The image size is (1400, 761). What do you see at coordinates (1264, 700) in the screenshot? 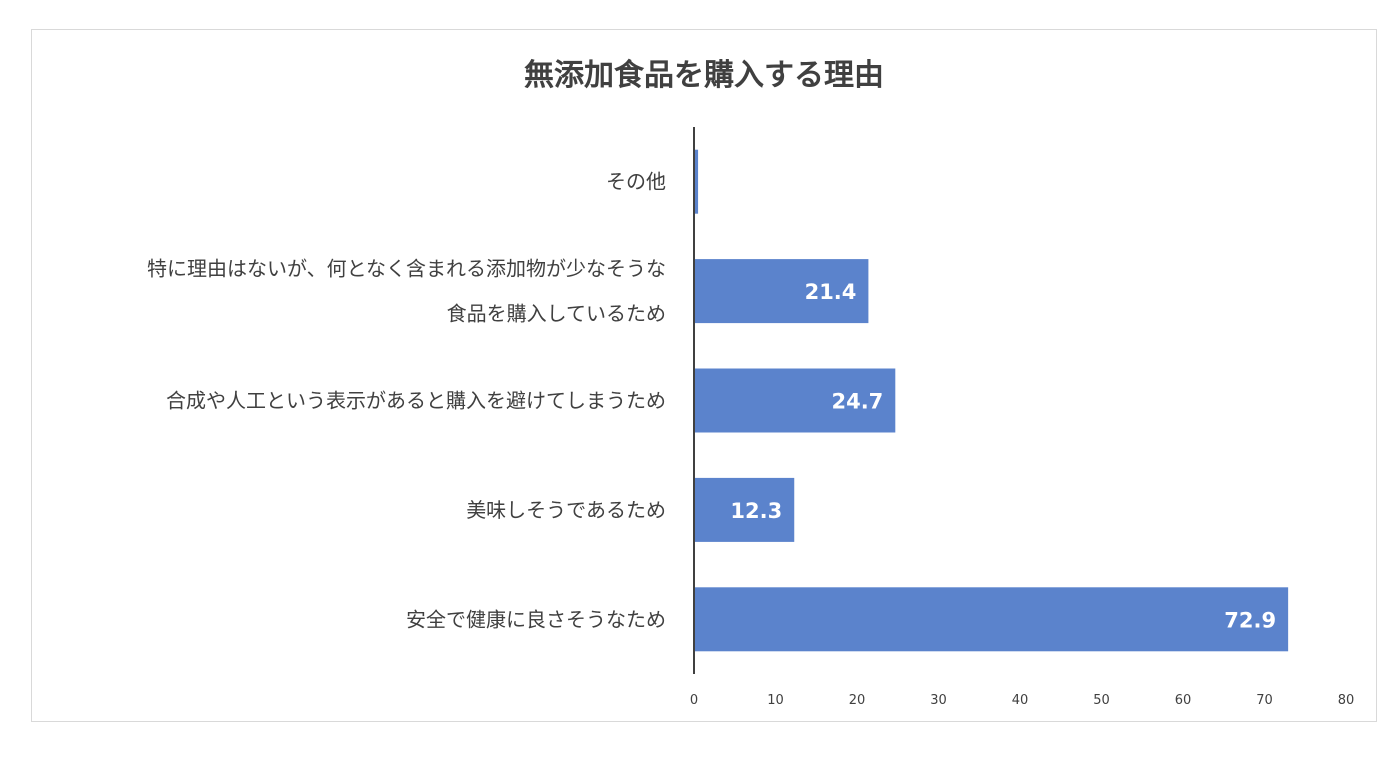
I see `x-tick-label-70: 70` at bounding box center [1264, 700].